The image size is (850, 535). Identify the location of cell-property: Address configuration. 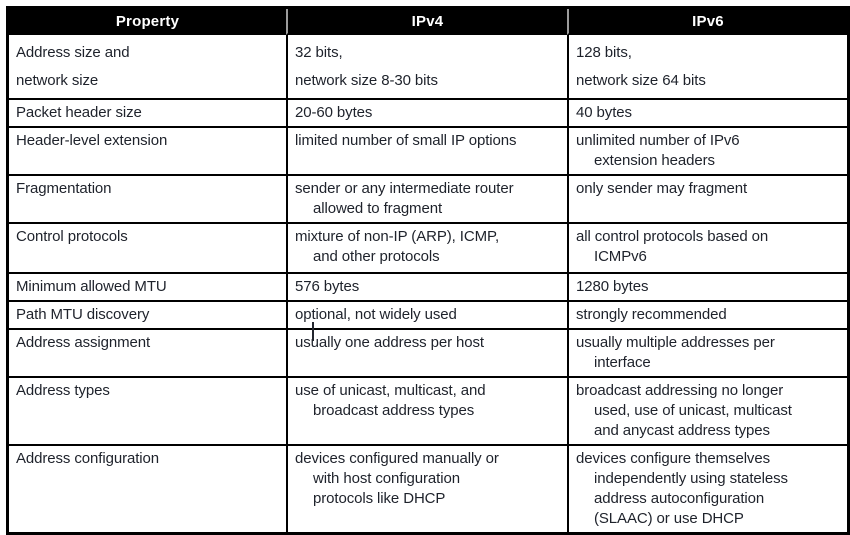
(87, 458).